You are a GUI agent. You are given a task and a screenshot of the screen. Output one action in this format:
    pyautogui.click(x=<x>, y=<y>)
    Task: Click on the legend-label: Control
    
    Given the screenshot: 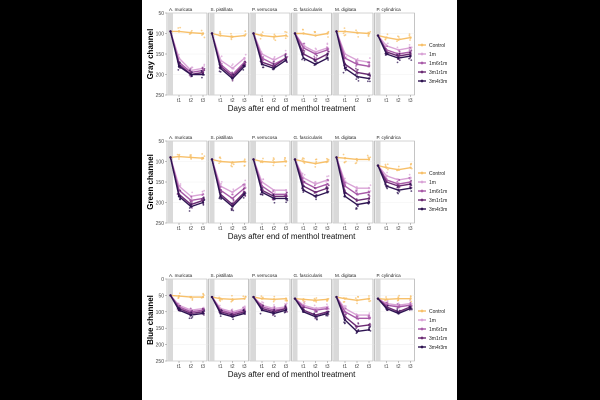 What is the action you would take?
    pyautogui.click(x=437, y=174)
    